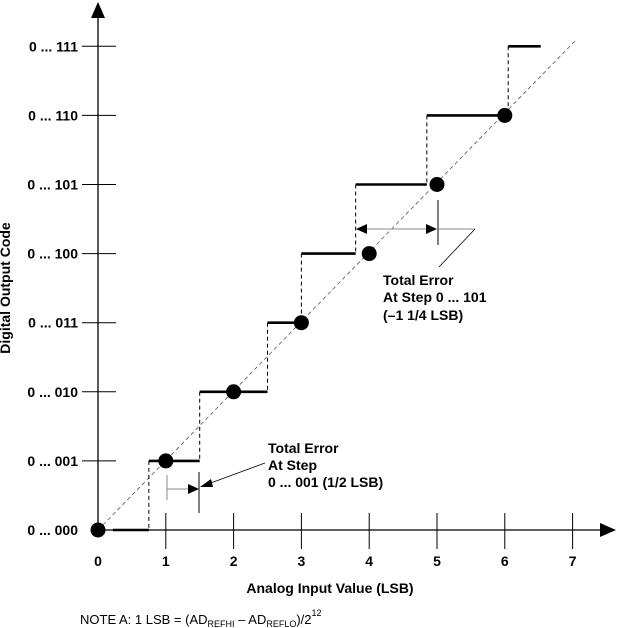  I want to click on annotation-2-line3: (–1 1/4 LSB), so click(423, 315).